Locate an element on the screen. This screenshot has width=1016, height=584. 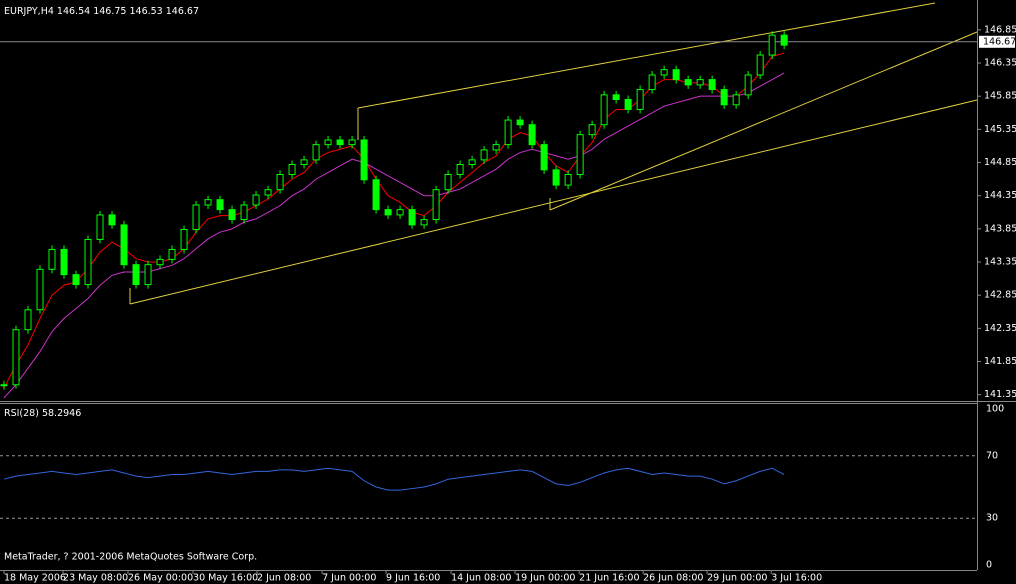
x-tick-label: 29 Jun 00:00 is located at coordinates (737, 578).